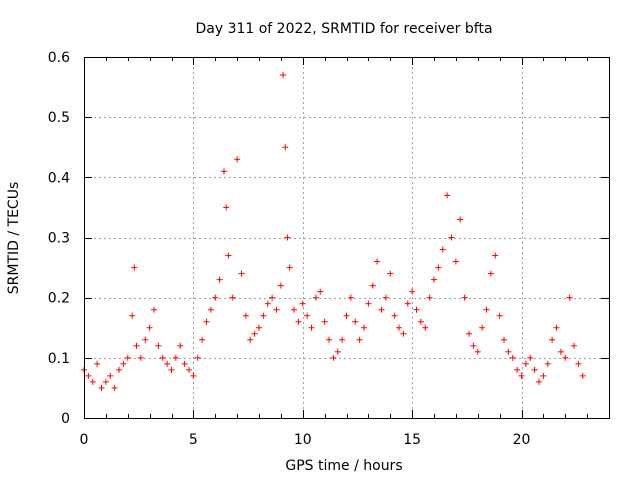 This screenshot has height=480, width=640. I want to click on y-tick-label: 0.2, so click(59, 299).